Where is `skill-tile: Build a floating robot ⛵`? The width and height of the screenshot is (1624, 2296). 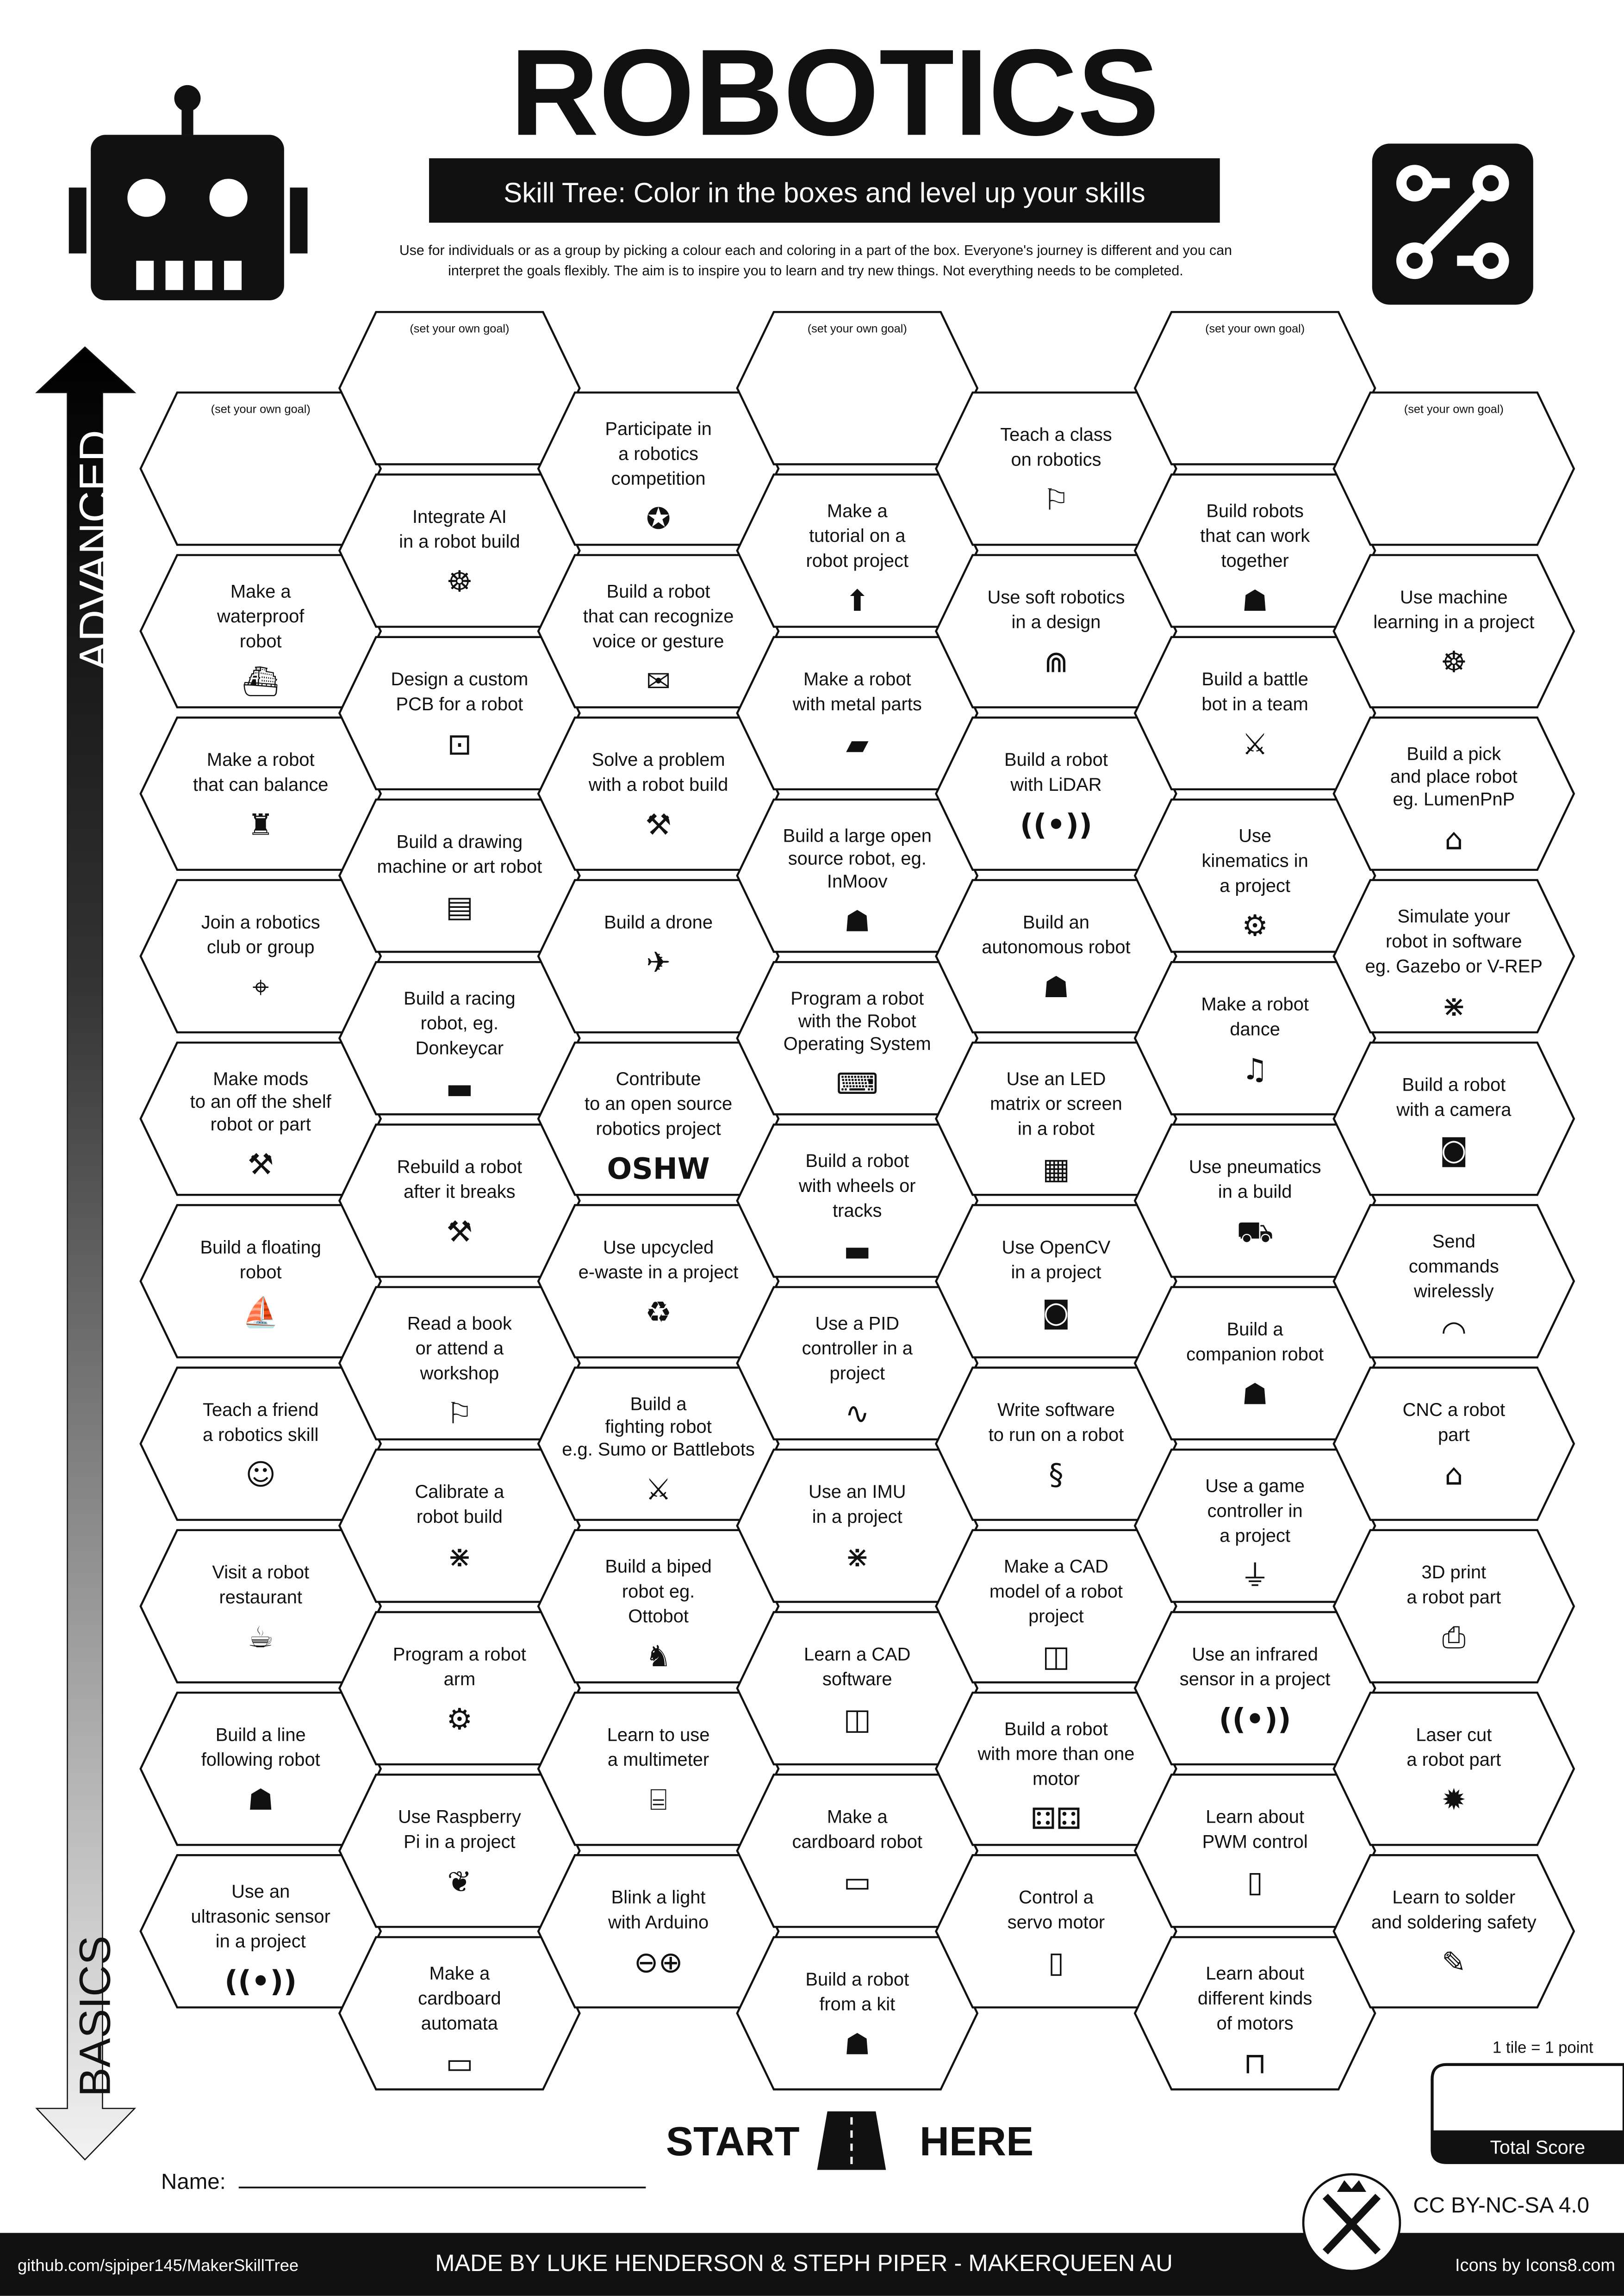 skill-tile: Build a floating robot ⛵ is located at coordinates (260, 1281).